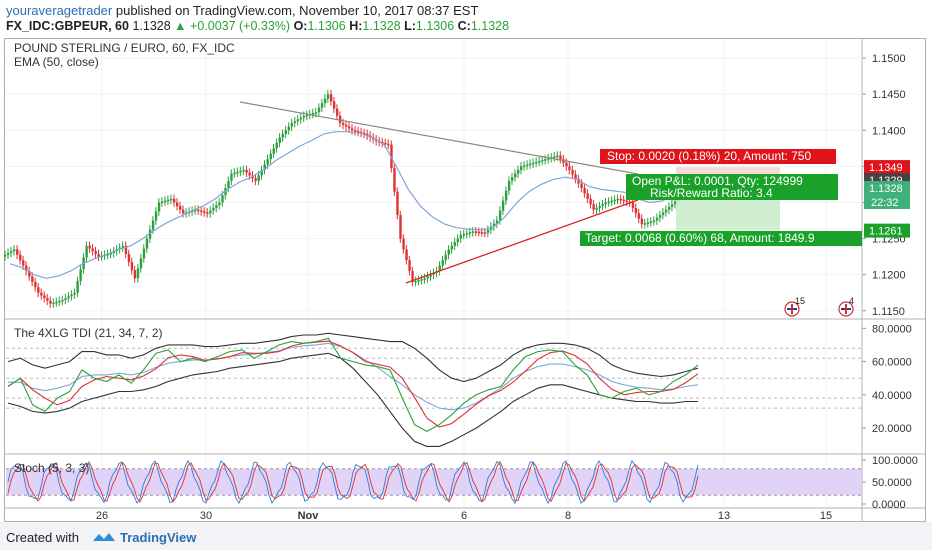  Describe the element at coordinates (464, 516) in the screenshot. I see `time-tick-3: 6` at that location.